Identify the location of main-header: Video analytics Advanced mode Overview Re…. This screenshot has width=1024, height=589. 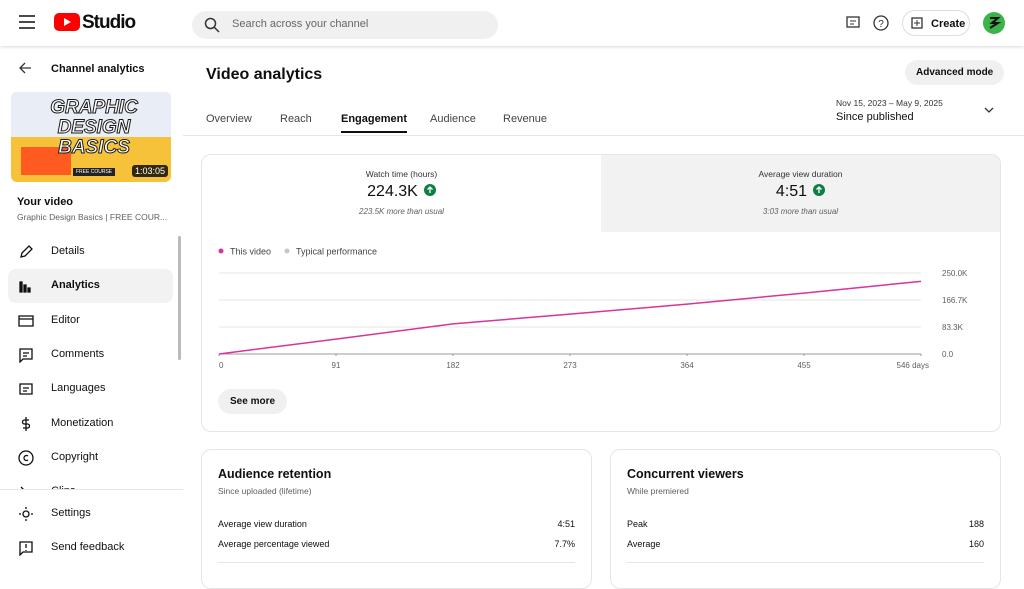
(603, 91).